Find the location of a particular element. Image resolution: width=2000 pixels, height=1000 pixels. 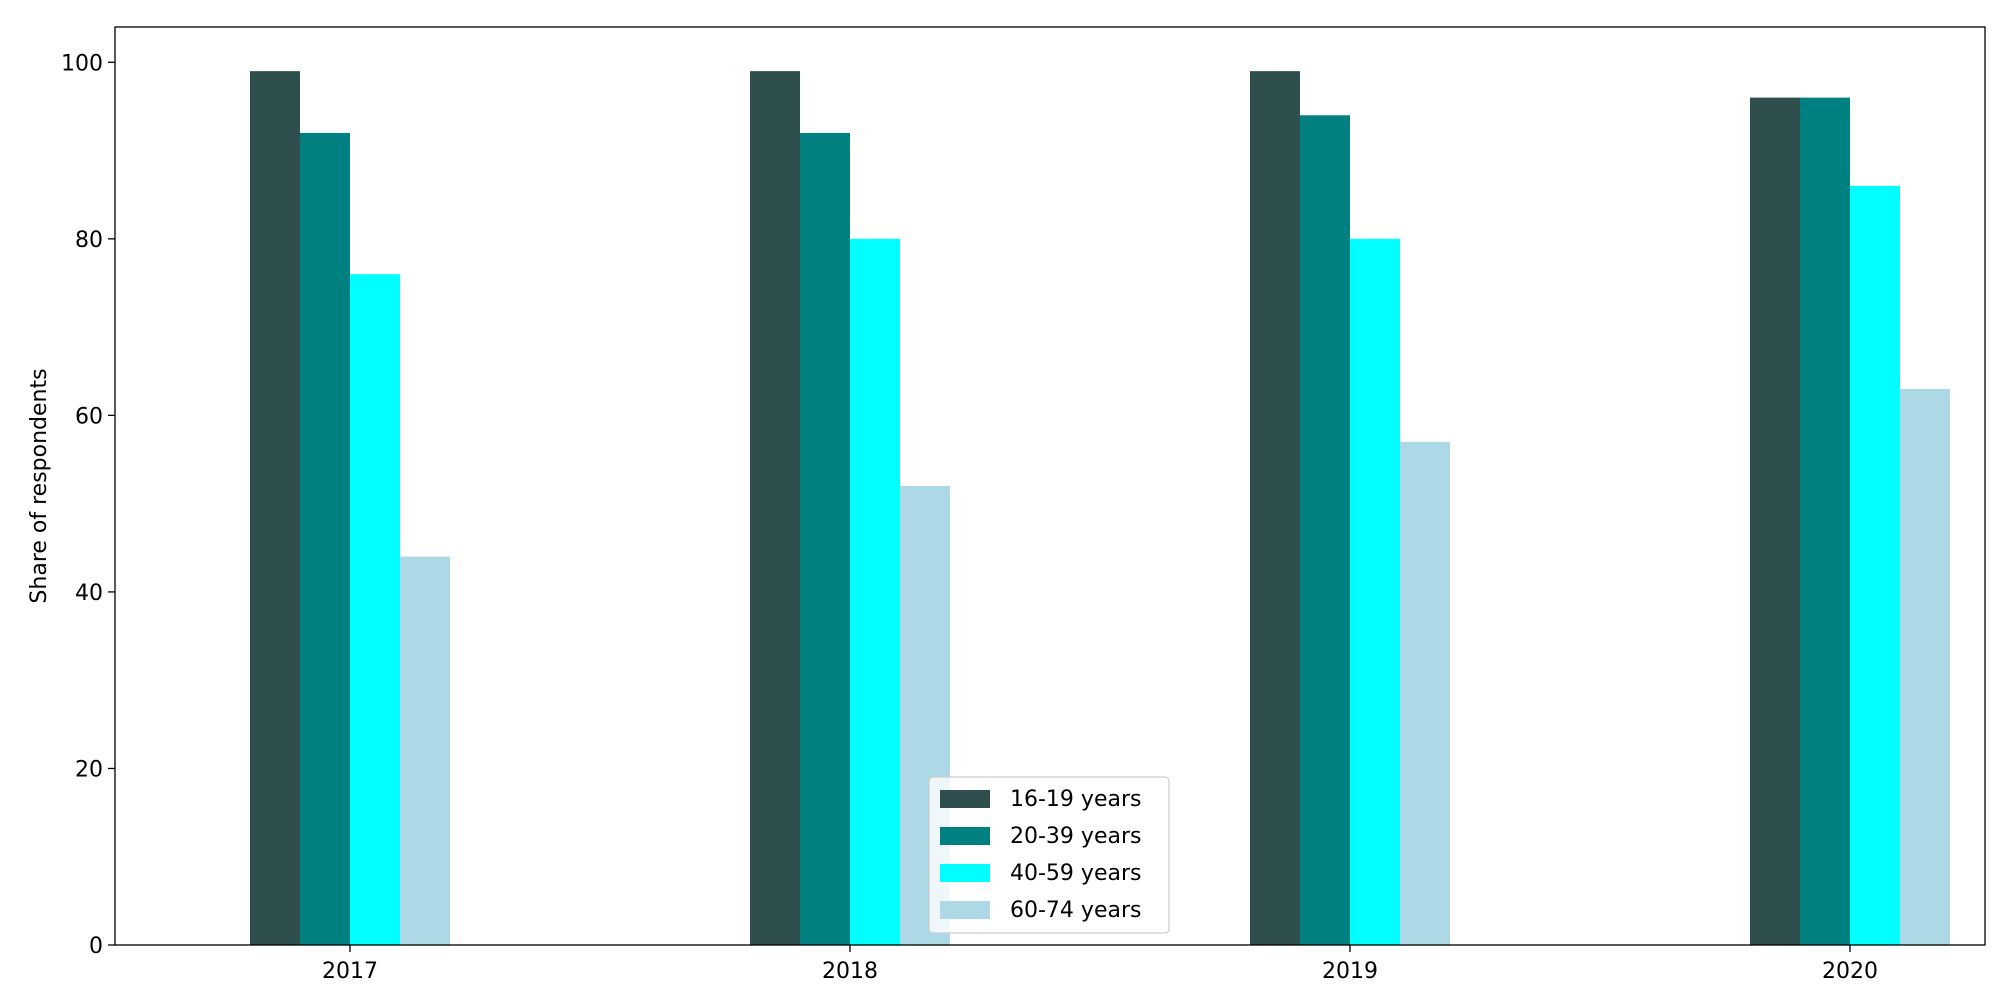

bar-16-19-years-2020 is located at coordinates (1775, 521).